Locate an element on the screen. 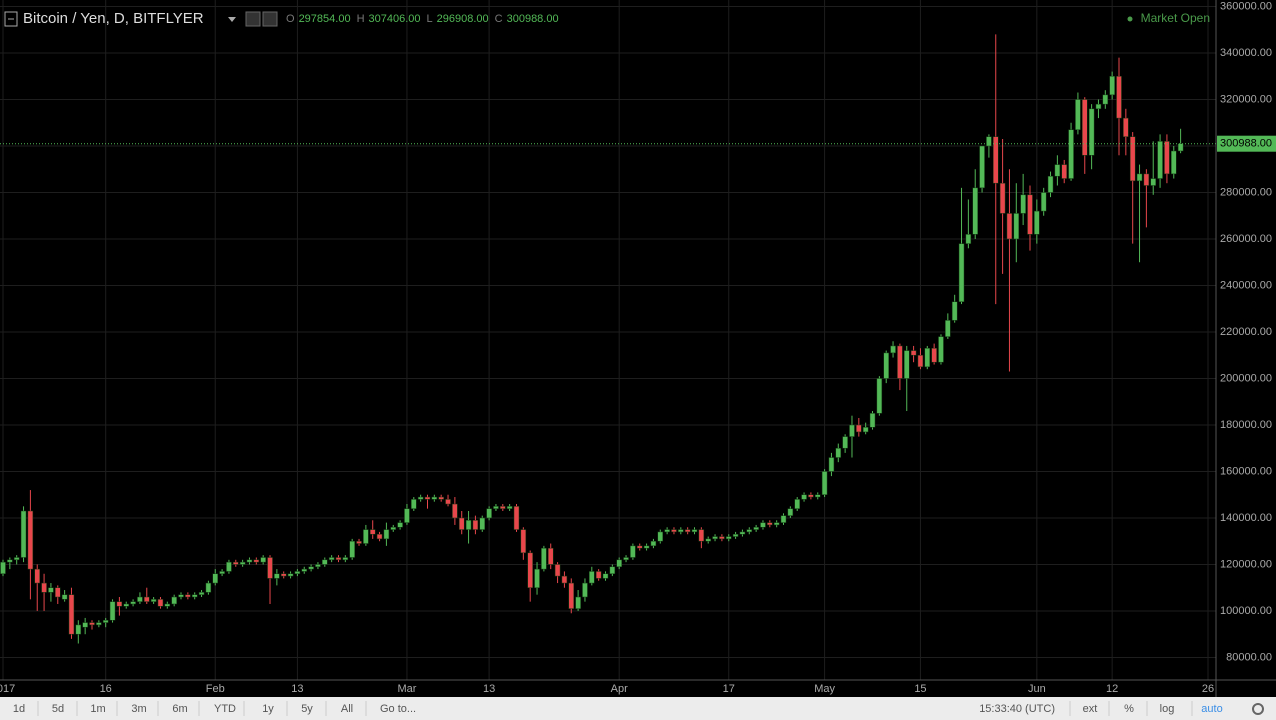  y-tick-label: 180000.00 is located at coordinates (1246, 425).